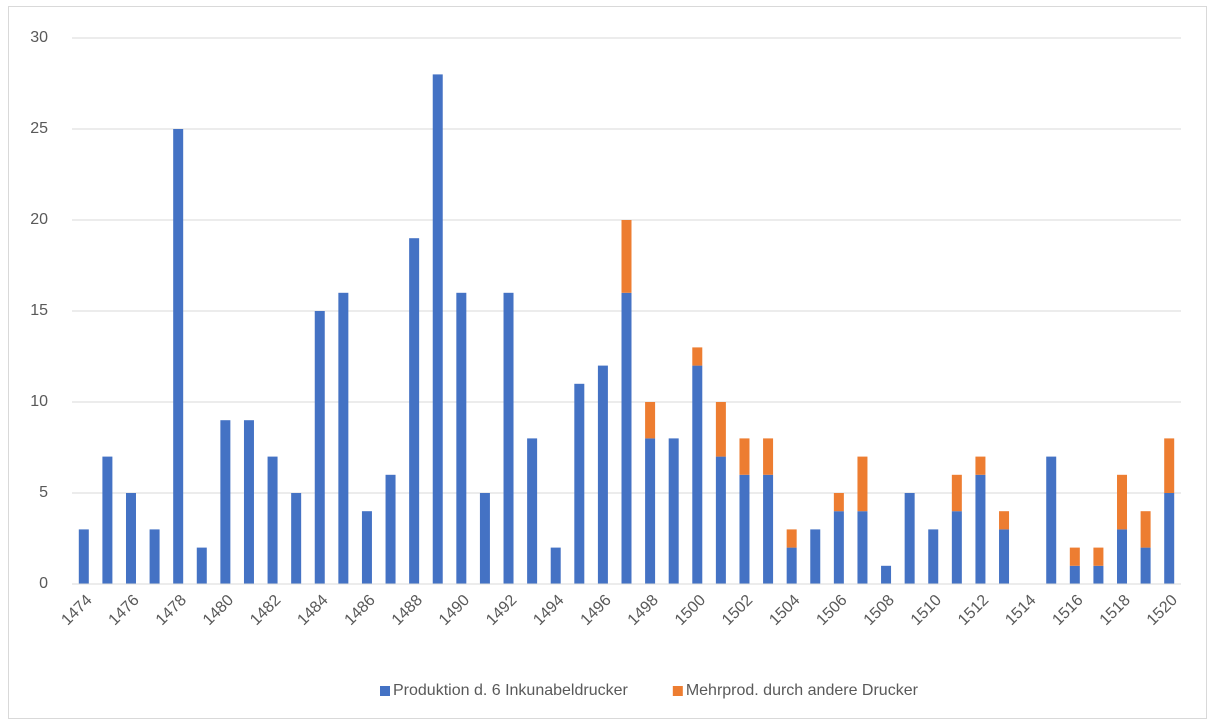  I want to click on y-tick-label: 5, so click(43, 492).